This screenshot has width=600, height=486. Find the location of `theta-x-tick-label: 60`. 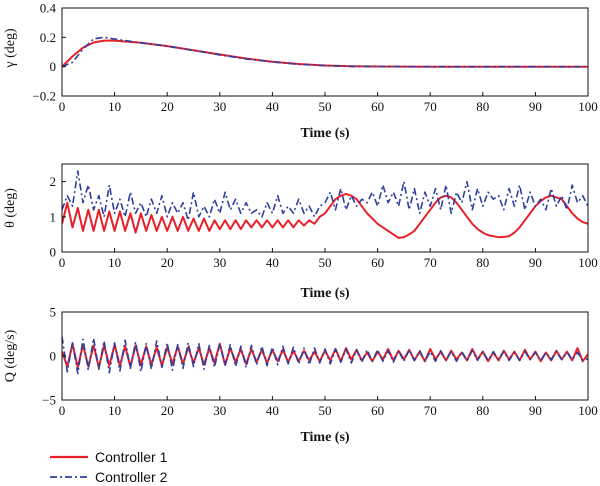

theta-x-tick-label: 60 is located at coordinates (377, 262).